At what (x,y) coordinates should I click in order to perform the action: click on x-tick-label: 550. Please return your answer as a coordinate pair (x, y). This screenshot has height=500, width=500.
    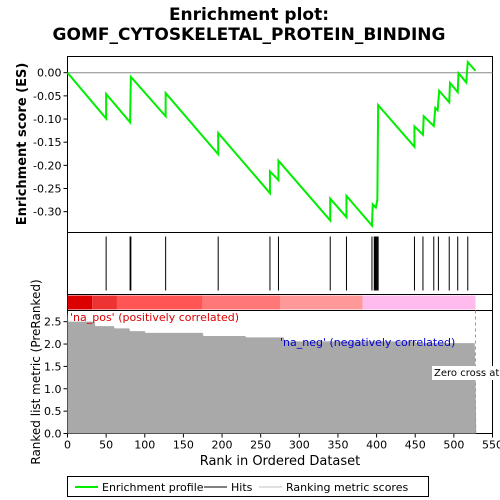
    Looking at the image, I should click on (491, 445).